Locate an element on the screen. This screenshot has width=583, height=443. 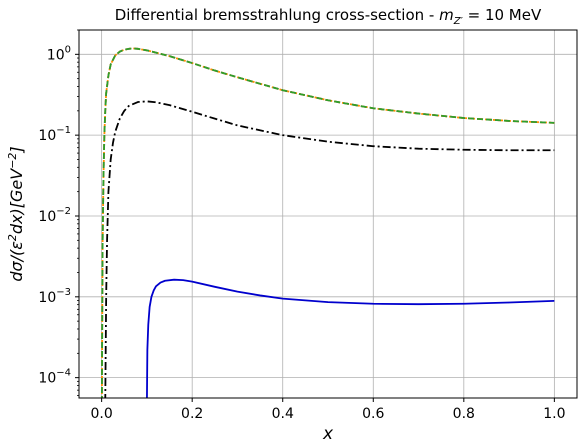
y-axis-label: dσ/(ε2dx)[GeV−2] is located at coordinates (16, 213).